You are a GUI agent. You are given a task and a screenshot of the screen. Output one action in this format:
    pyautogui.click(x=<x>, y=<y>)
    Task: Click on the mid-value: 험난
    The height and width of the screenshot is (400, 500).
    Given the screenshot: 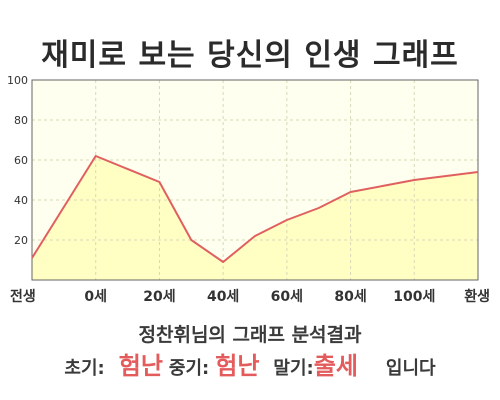 What is the action you would take?
    pyautogui.click(x=237, y=366)
    